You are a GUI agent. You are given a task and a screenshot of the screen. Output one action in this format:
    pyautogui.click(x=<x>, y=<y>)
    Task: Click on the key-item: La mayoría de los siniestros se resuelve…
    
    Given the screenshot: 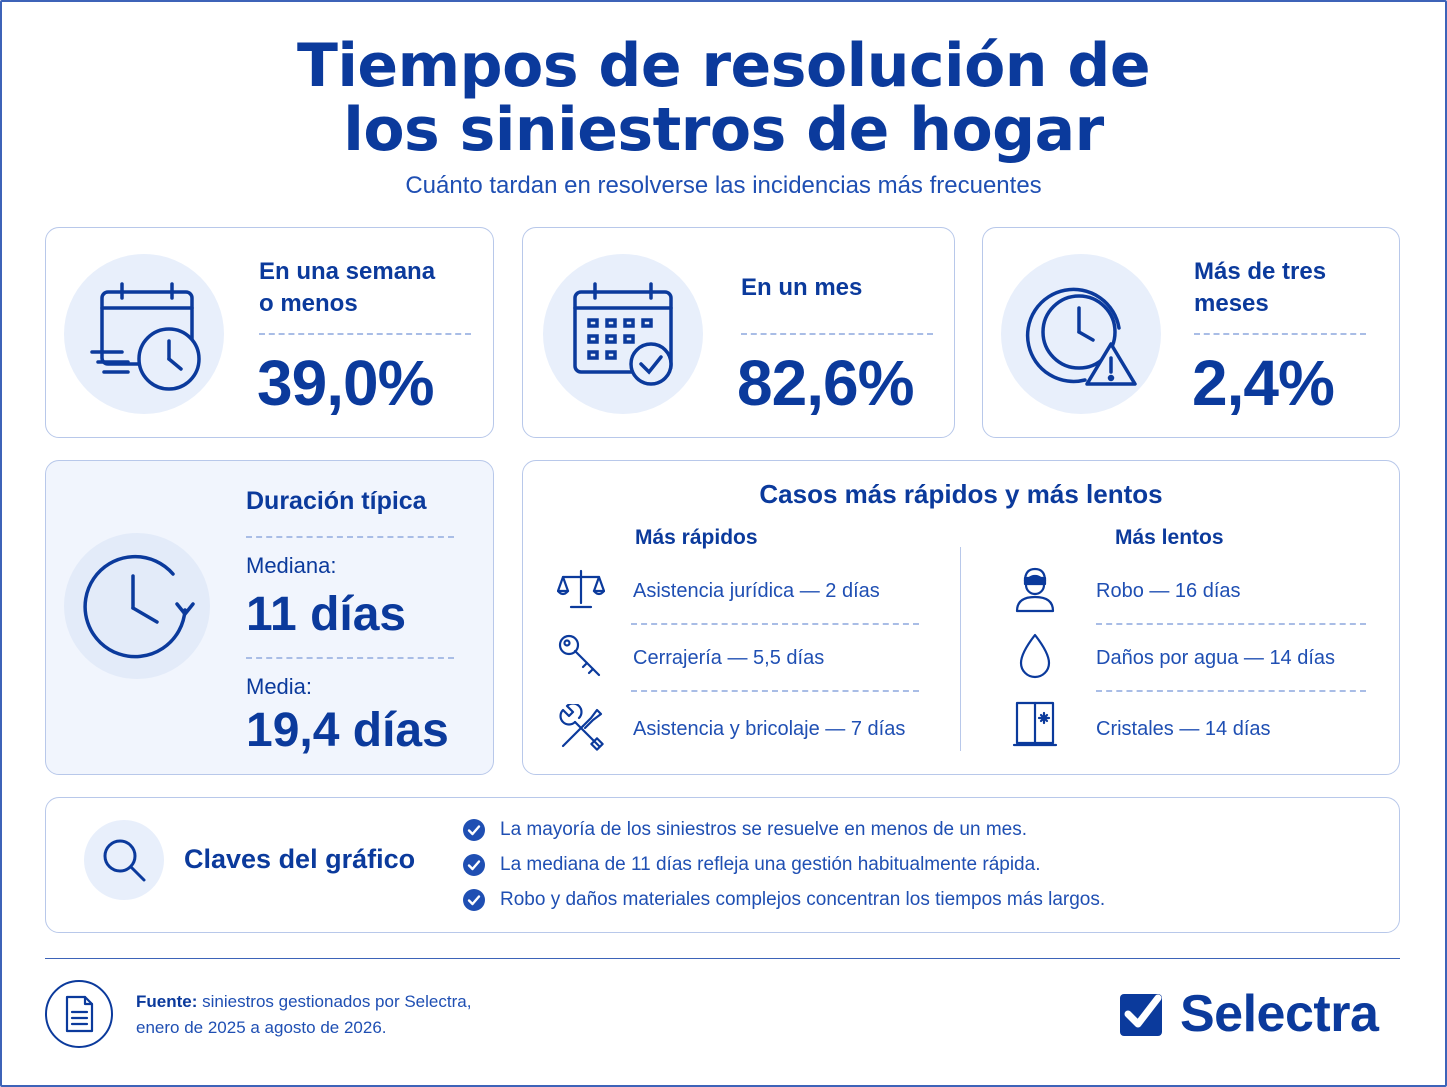 What is the action you would take?
    pyautogui.click(x=744, y=830)
    